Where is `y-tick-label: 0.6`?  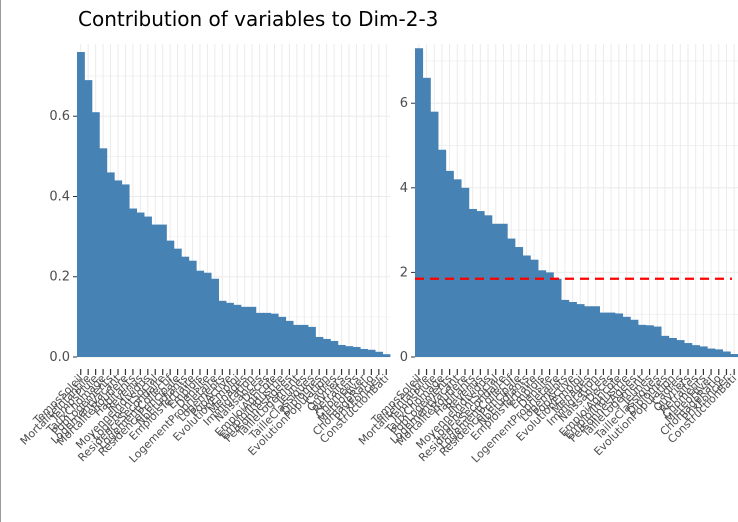
y-tick-label: 0.6 is located at coordinates (59, 116).